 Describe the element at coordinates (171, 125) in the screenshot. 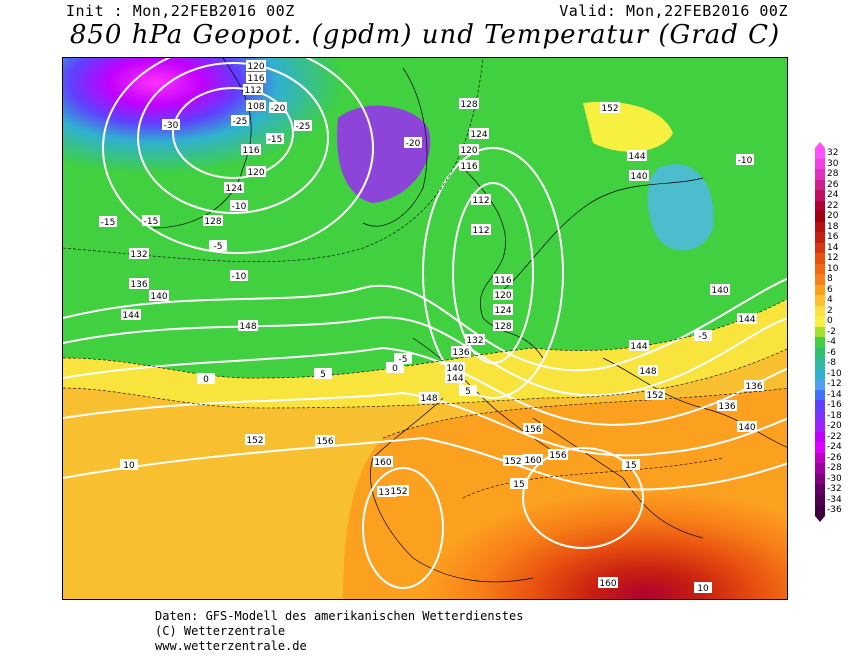

I see `temperature-label: -30` at that location.